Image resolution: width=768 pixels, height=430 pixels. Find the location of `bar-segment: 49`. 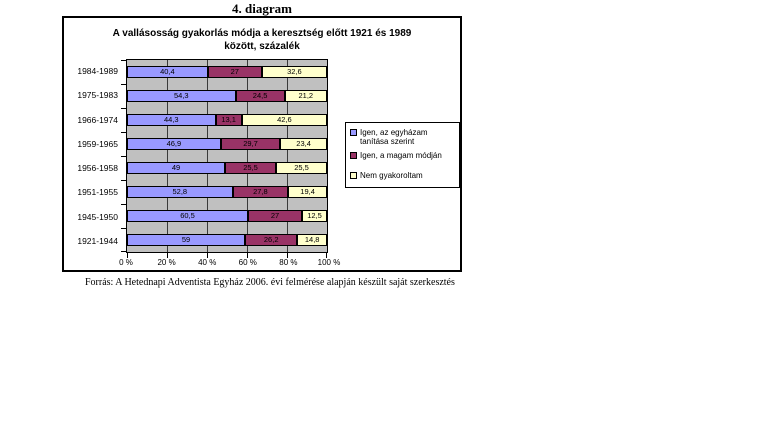

bar-segment: 49 is located at coordinates (176, 168).